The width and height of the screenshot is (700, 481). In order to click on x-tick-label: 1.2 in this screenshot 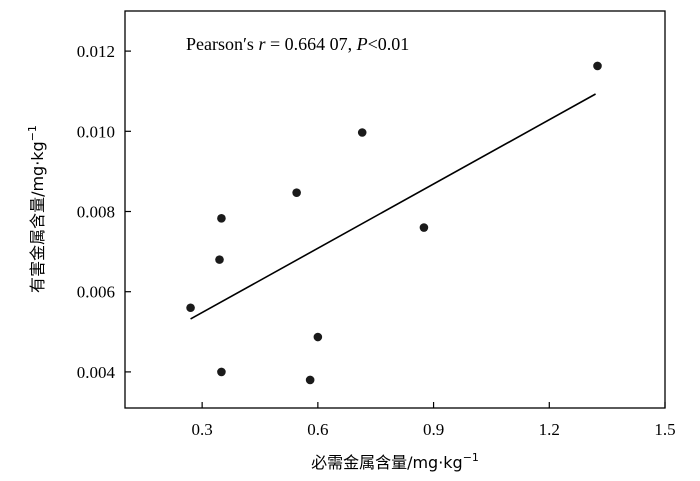, I will do `click(549, 429)`.